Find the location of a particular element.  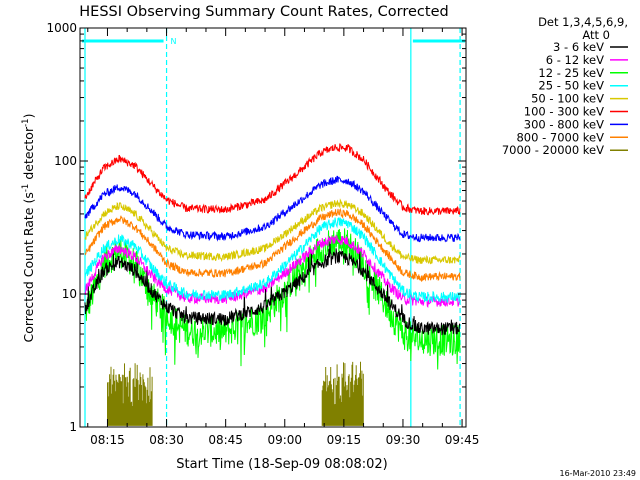

legend-label: 6 - 12 keV is located at coordinates (575, 60).